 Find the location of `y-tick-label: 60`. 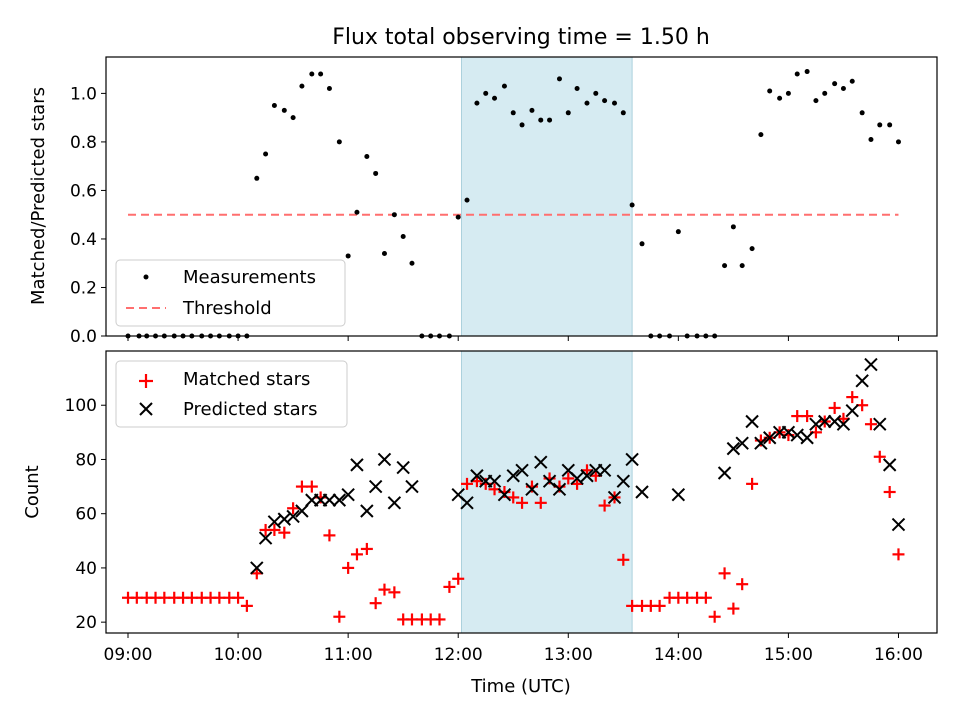

y-tick-label: 60 is located at coordinates (86, 515).